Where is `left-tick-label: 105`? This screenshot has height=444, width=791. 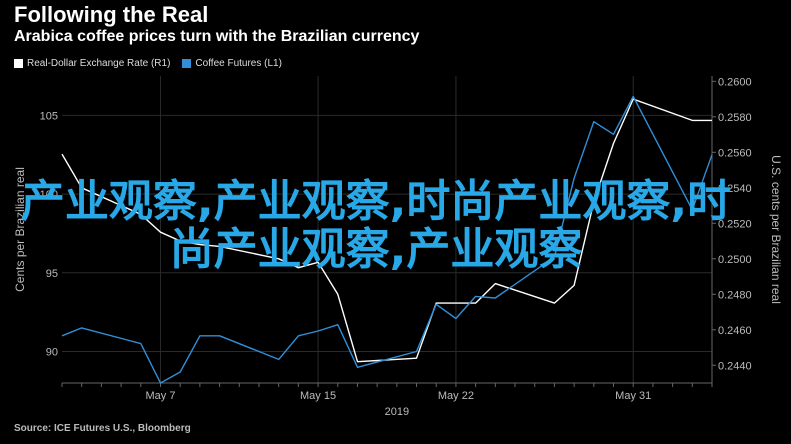 left-tick-label: 105 is located at coordinates (49, 116).